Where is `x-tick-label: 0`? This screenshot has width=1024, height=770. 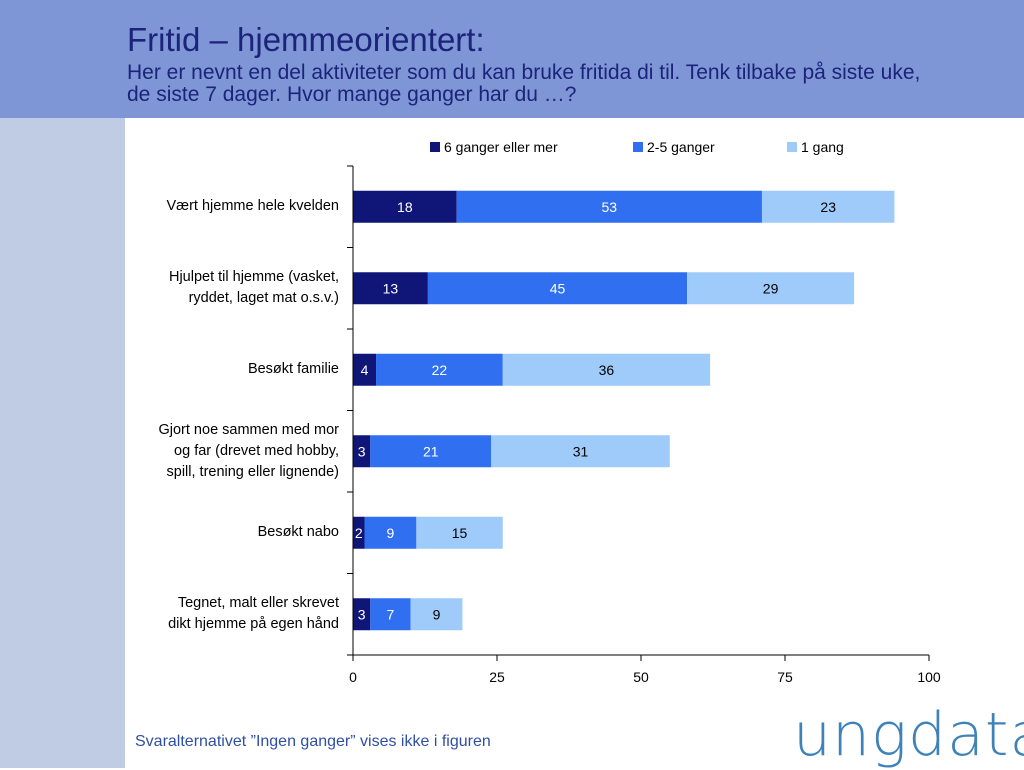
x-tick-label: 0 is located at coordinates (353, 677).